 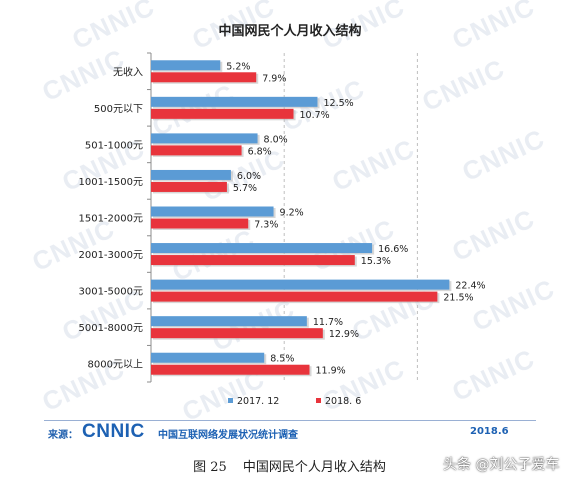 I want to click on data-label: 8.5%, so click(x=282, y=359).